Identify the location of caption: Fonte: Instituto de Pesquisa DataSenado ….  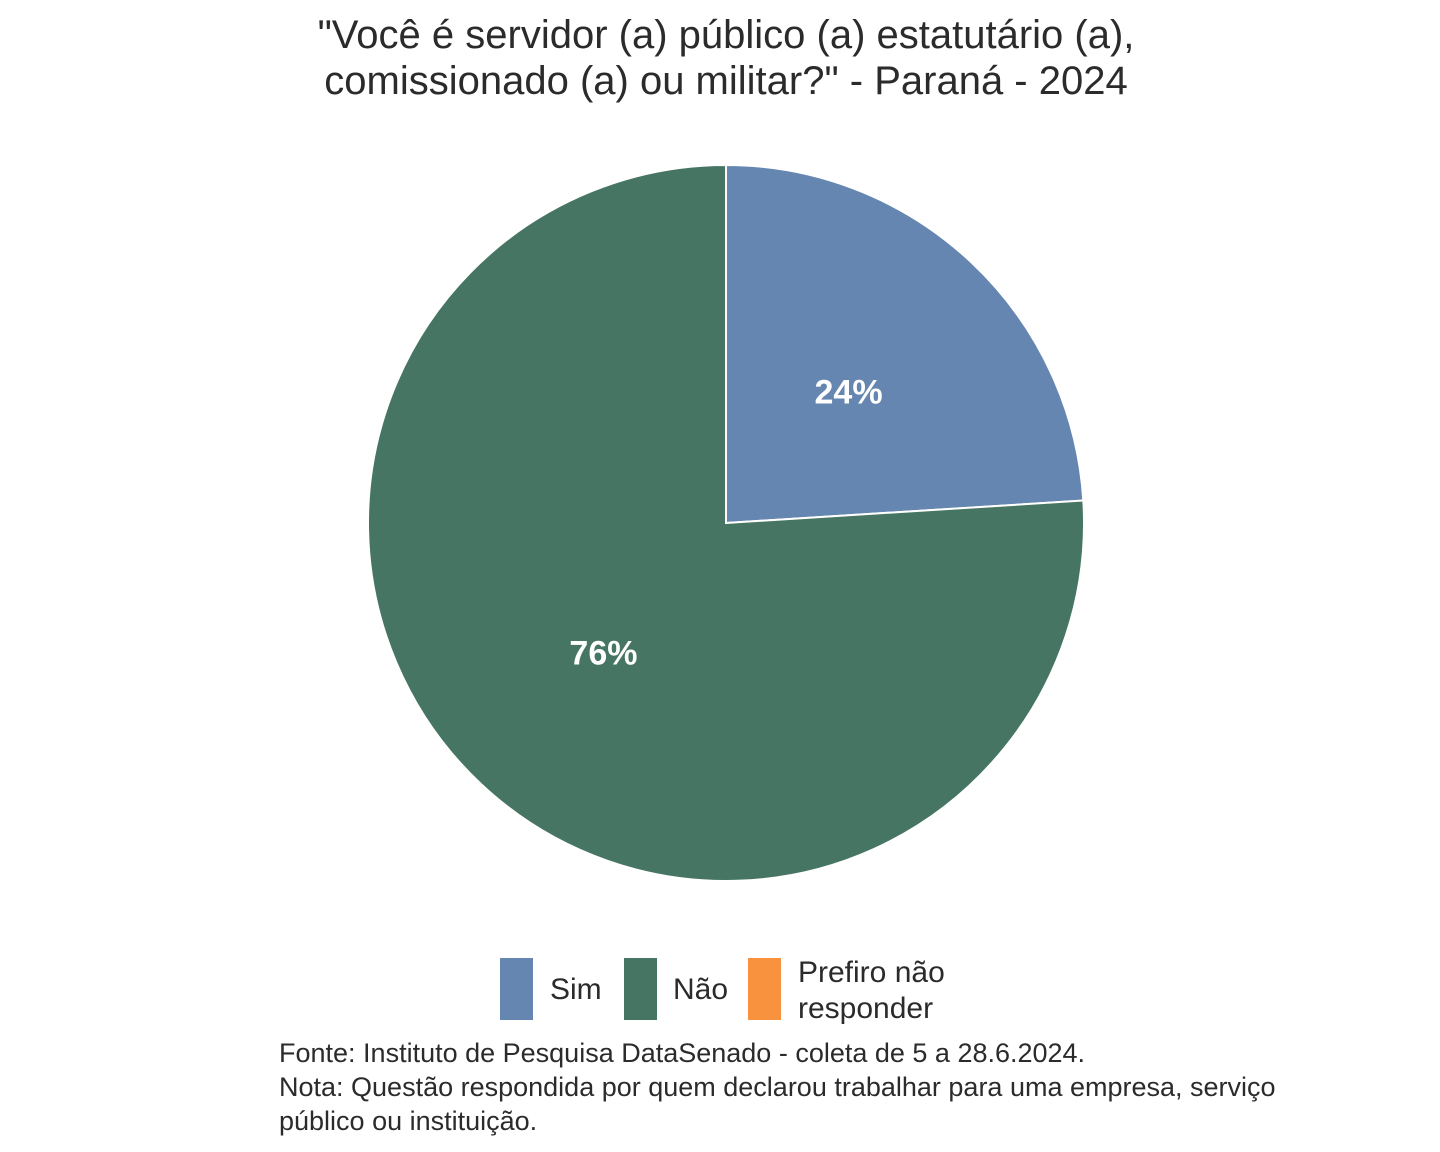
(859, 1087).